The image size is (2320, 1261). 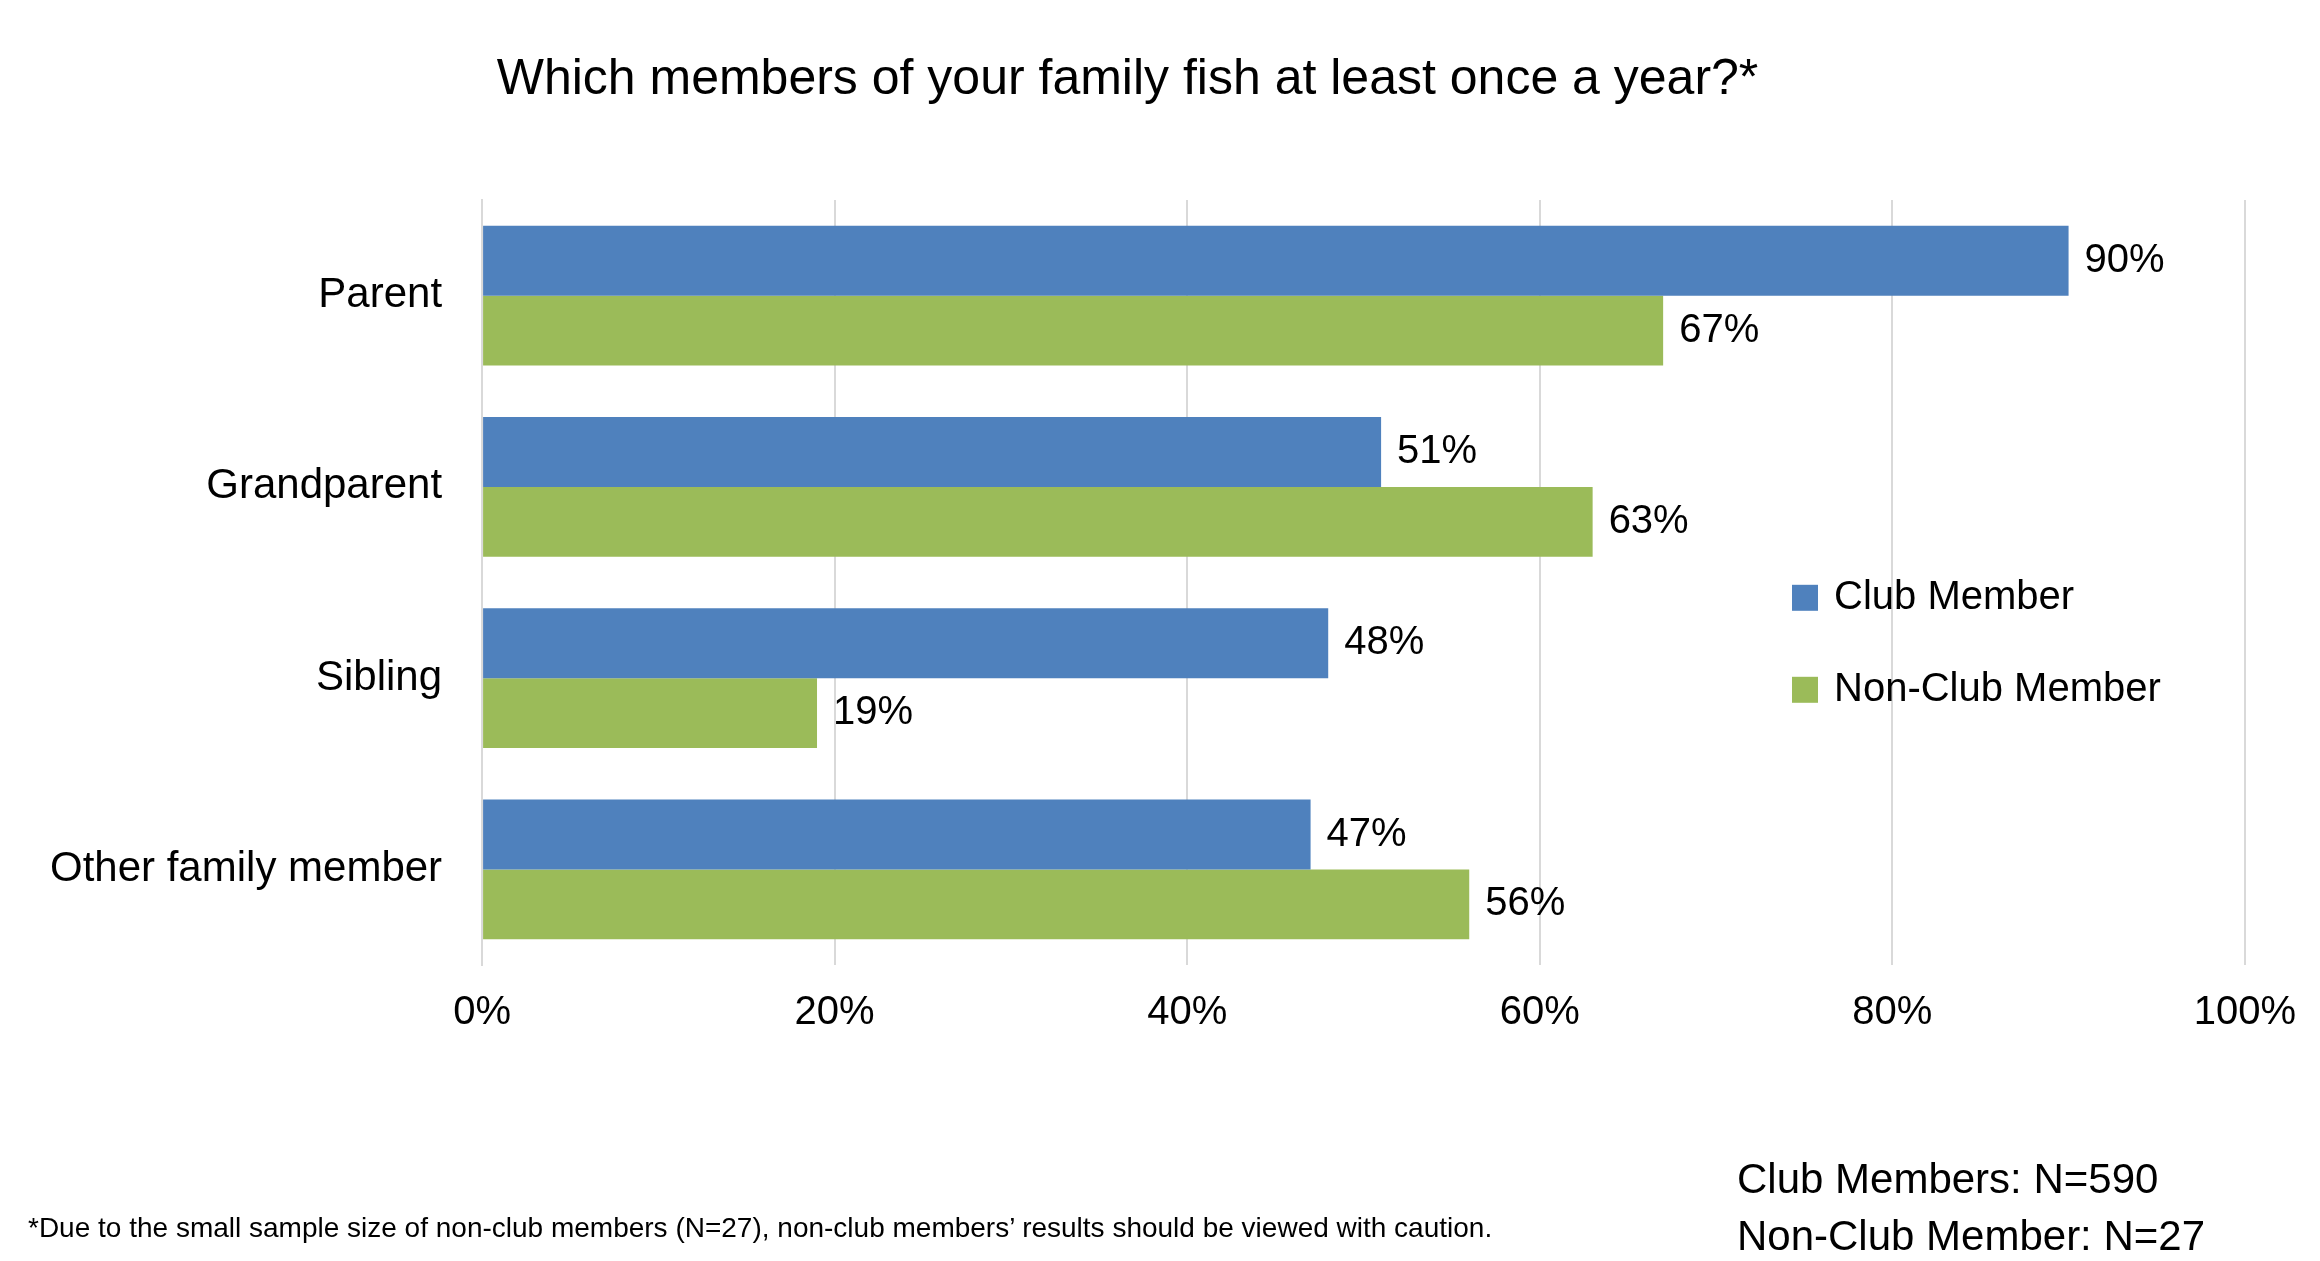 I want to click on legend-label: Club Member, so click(x=1954, y=594).